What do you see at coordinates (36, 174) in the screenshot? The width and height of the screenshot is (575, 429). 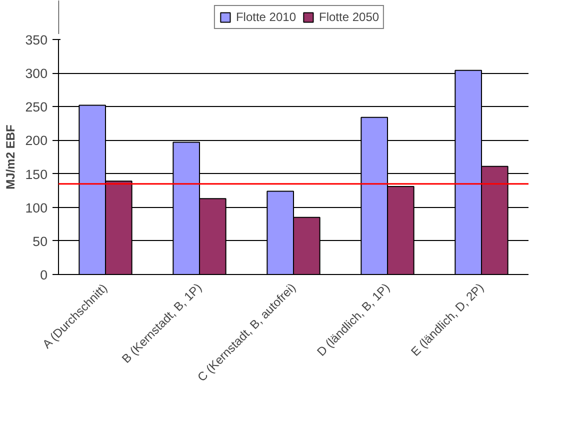 I see `y-tick-label: 150` at bounding box center [36, 174].